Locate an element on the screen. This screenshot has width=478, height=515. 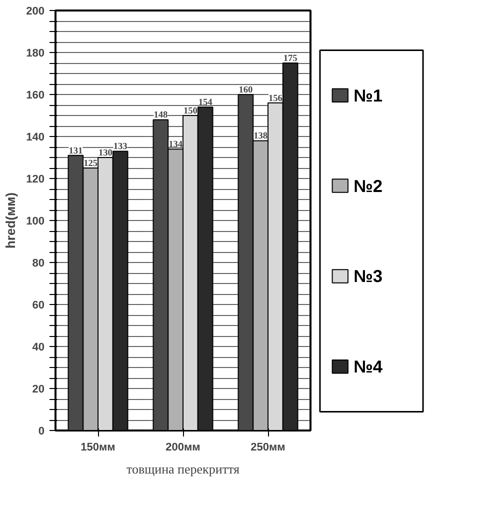
y-tick-label: 180 is located at coordinates (35, 54).